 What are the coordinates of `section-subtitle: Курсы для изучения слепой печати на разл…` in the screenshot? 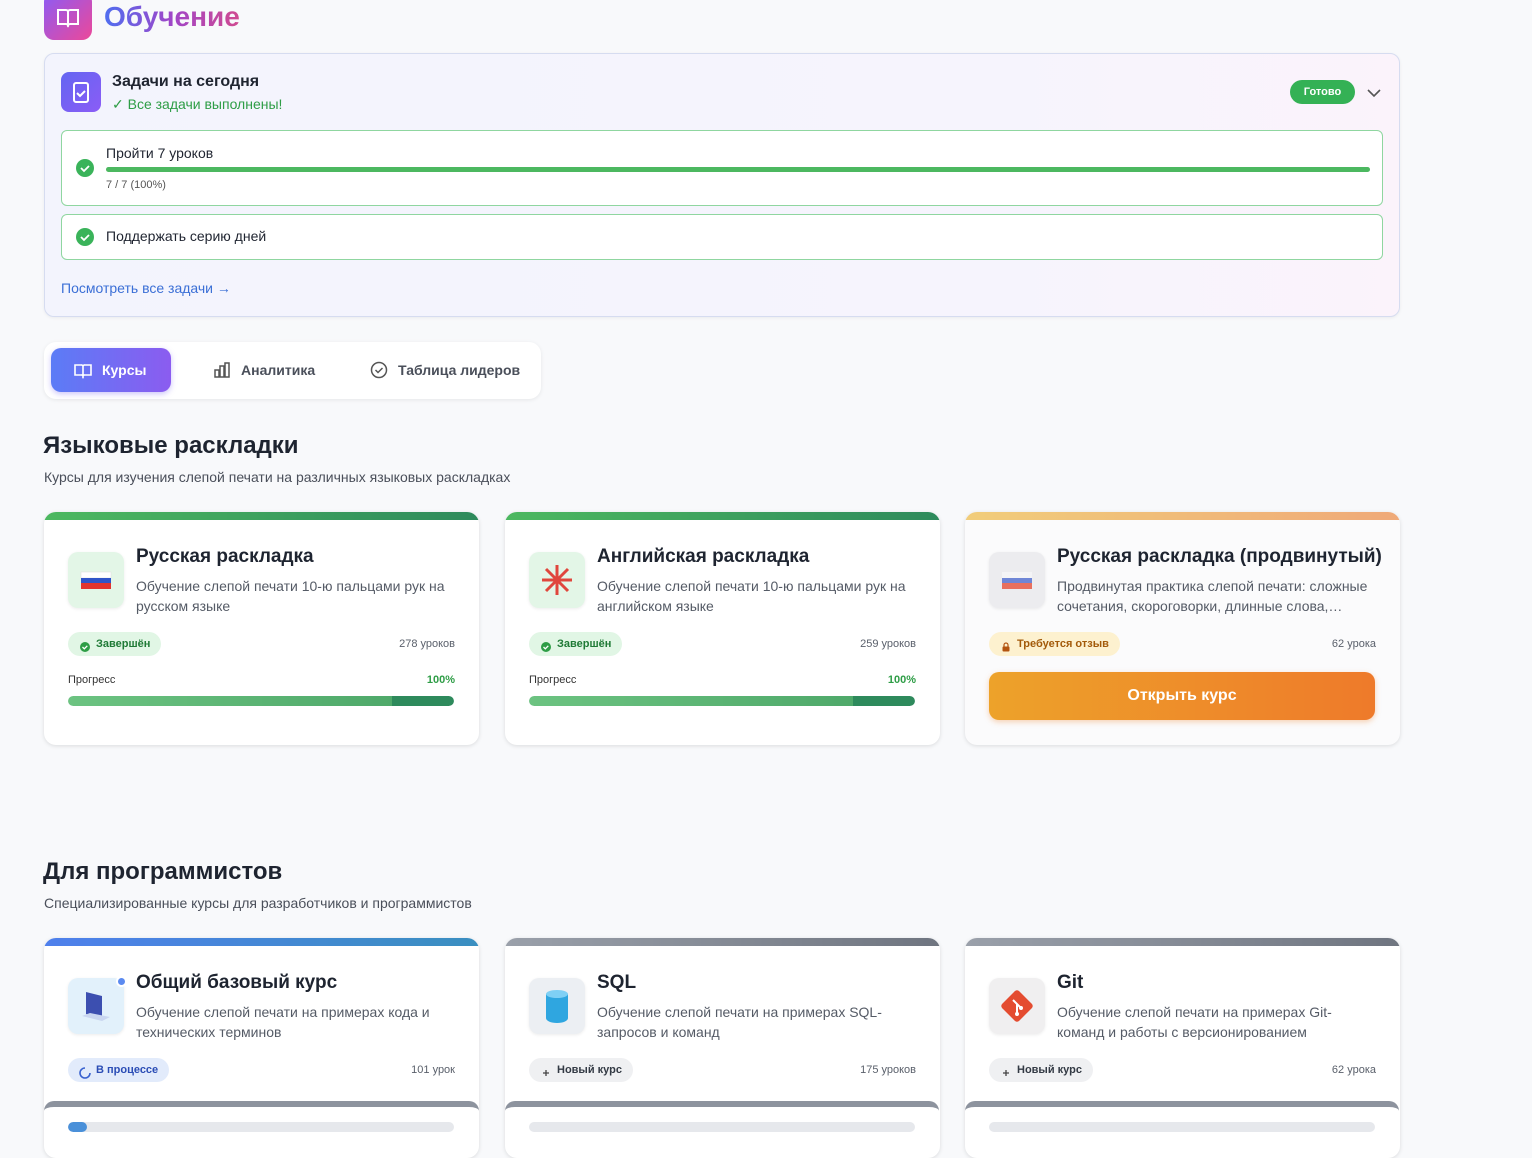 It's located at (277, 477).